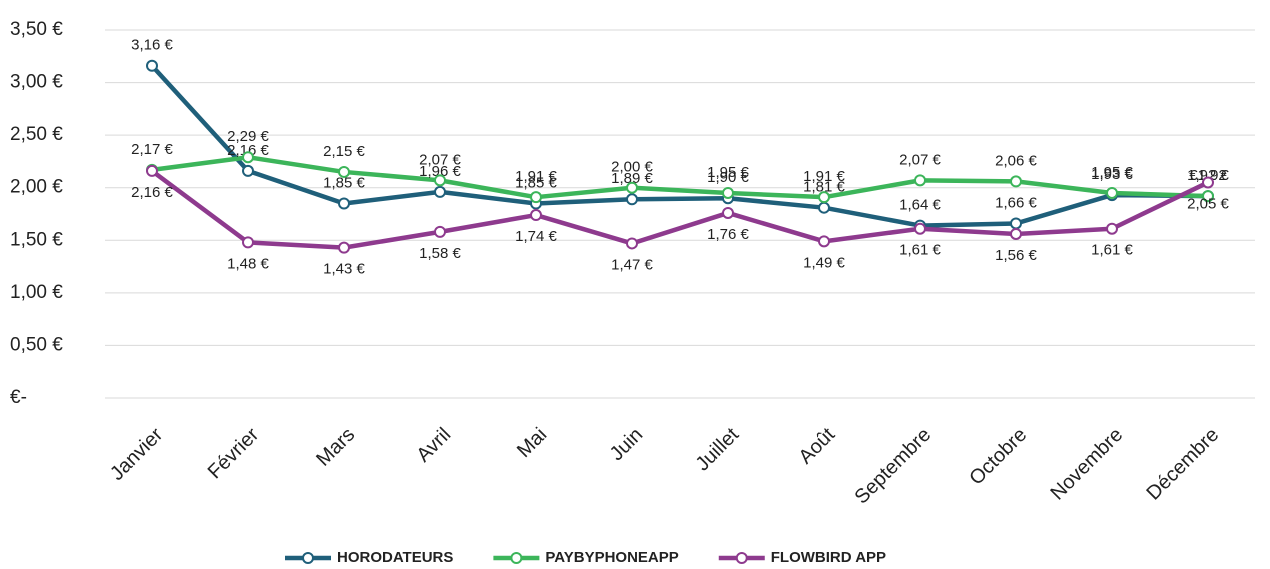 Image resolution: width=1270 pixels, height=569 pixels. Describe the element at coordinates (728, 177) in the screenshot. I see `data-label: 1,90 €` at that location.